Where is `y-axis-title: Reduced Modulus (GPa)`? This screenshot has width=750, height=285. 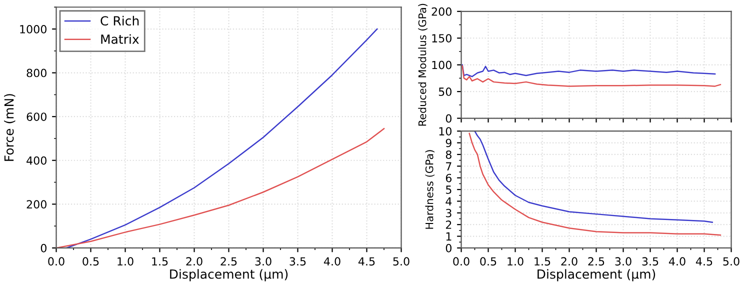 y-axis-title: Reduced Modulus (GPa) is located at coordinates (423, 65).